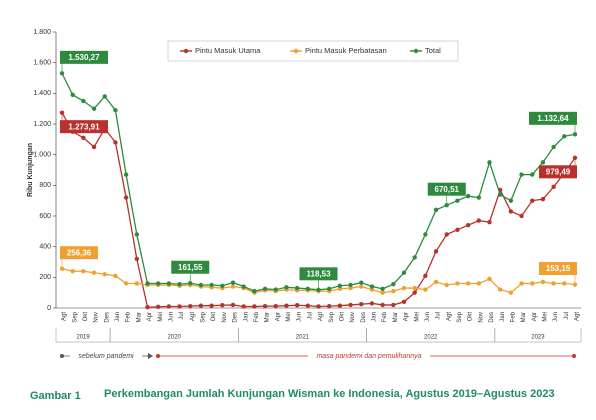  What do you see at coordinates (42, 124) in the screenshot?
I see `y-tick-label: 1.200` at bounding box center [42, 124].